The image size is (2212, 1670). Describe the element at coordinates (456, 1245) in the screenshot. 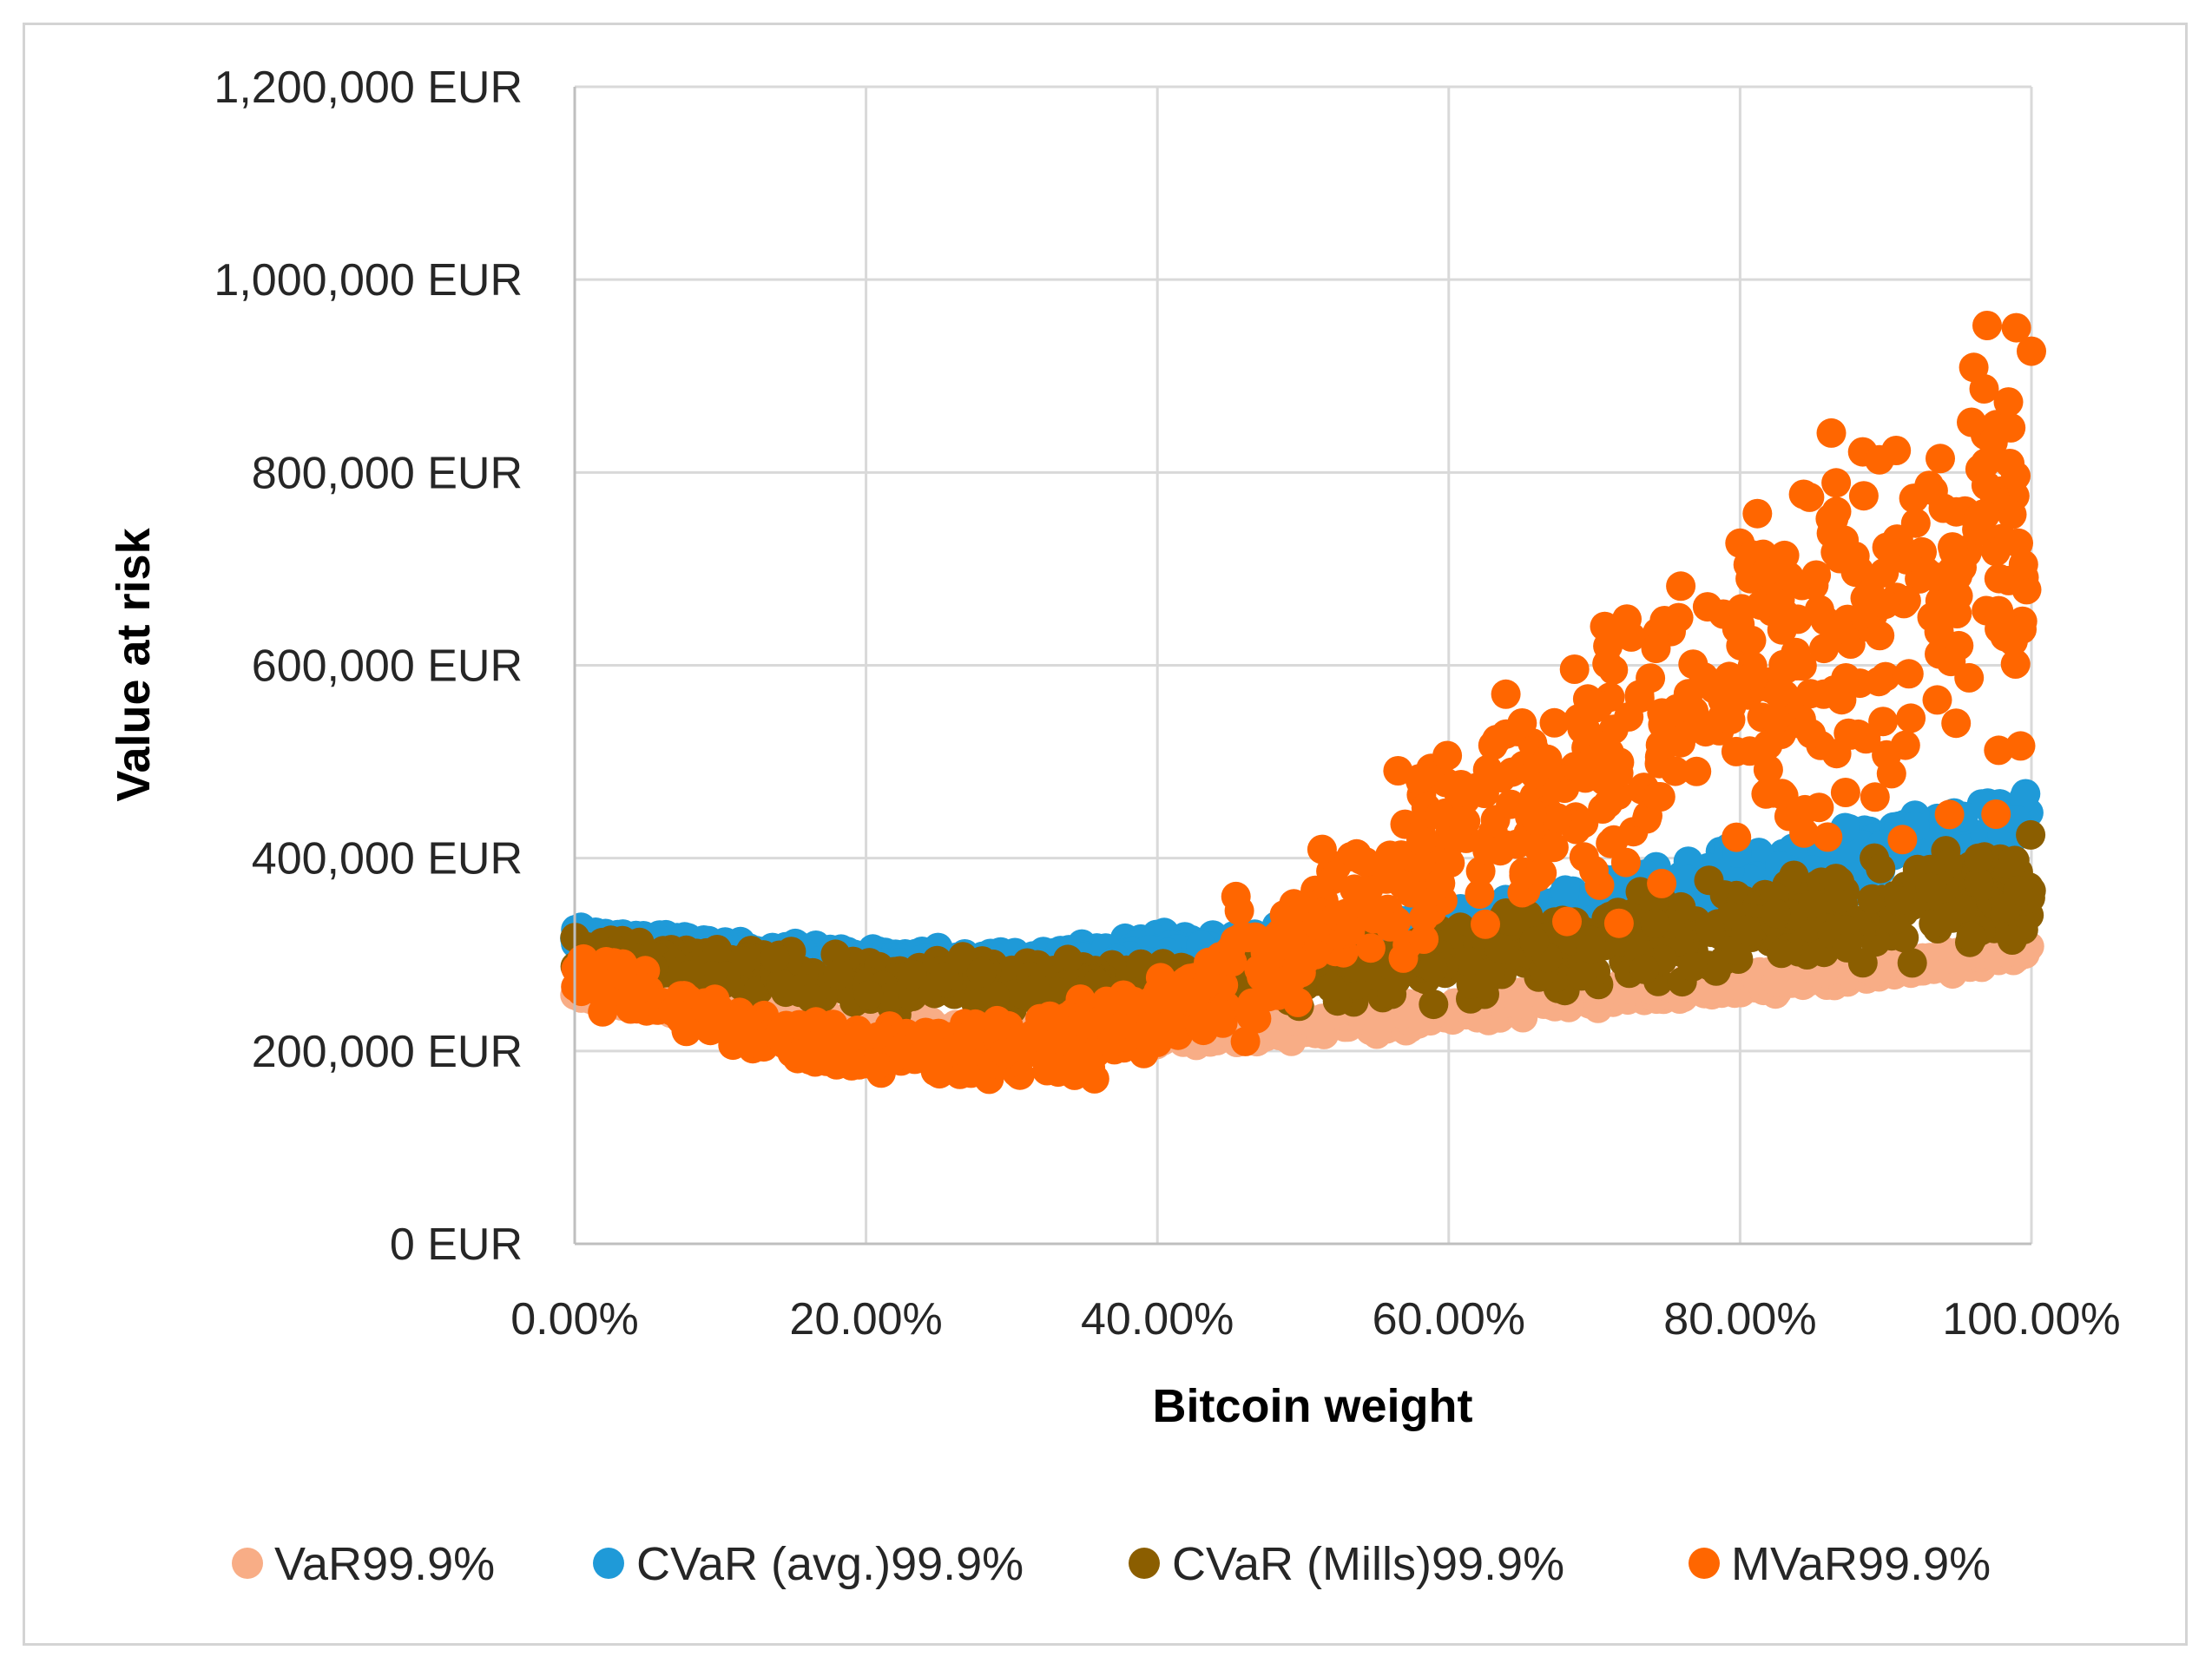

I see `y-tick-label: 0 EUR` at that location.